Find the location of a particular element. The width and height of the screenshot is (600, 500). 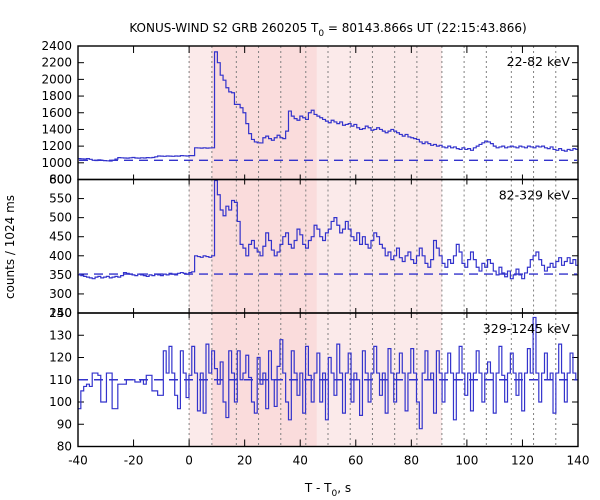

x-tick-label: 140 is located at coordinates (578, 461).